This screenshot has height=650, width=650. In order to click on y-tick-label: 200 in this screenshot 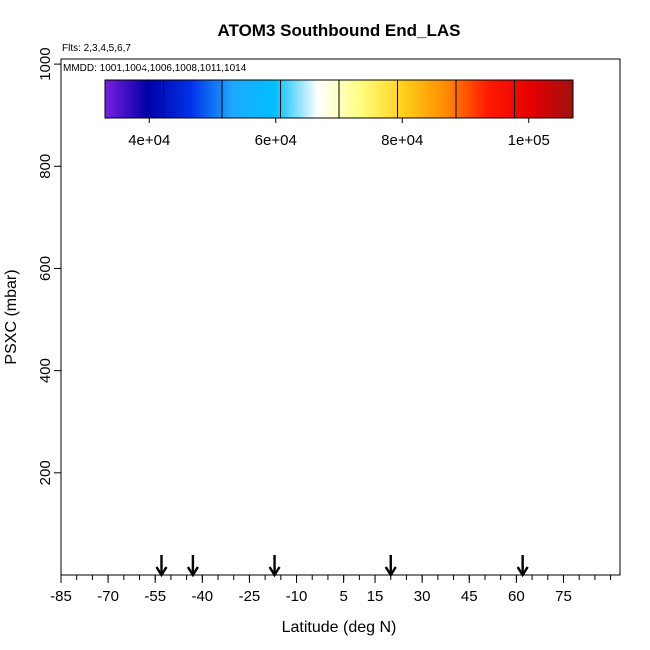, I will do `click(45, 472)`.